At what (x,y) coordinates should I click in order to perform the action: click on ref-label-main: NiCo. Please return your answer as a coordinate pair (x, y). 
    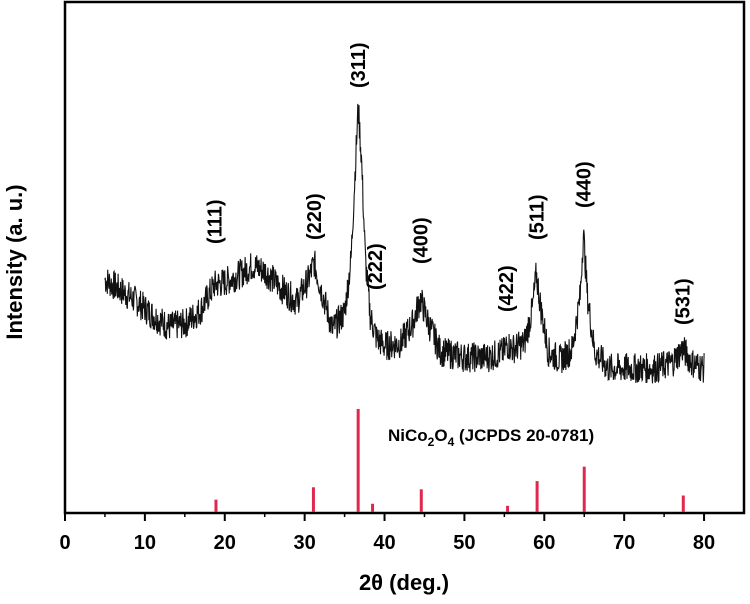
    Looking at the image, I should click on (408, 435).